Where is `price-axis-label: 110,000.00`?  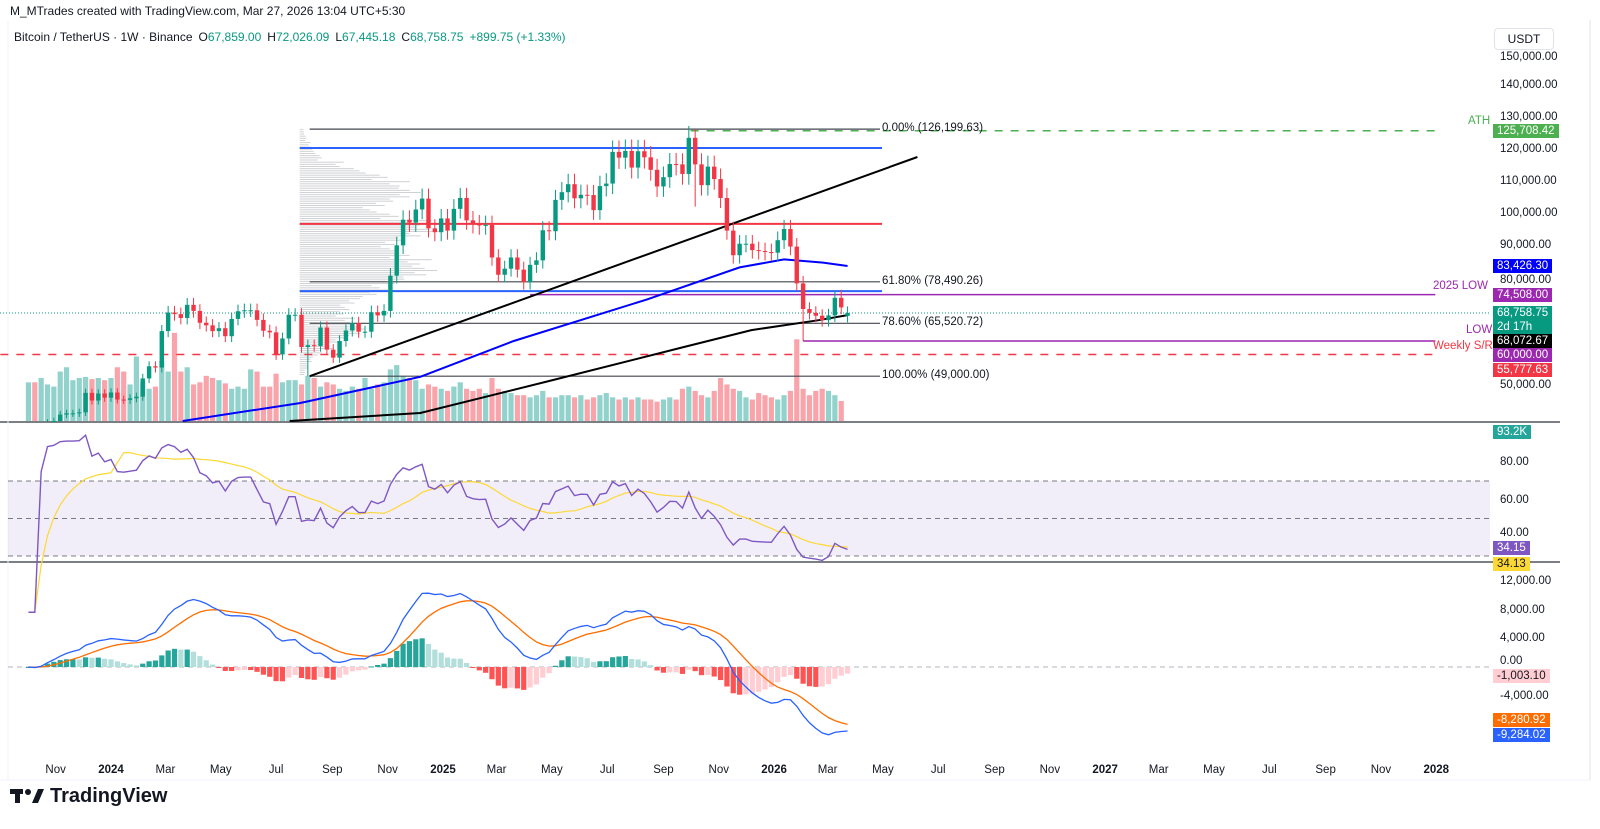
price-axis-label: 110,000.00 is located at coordinates (1528, 181).